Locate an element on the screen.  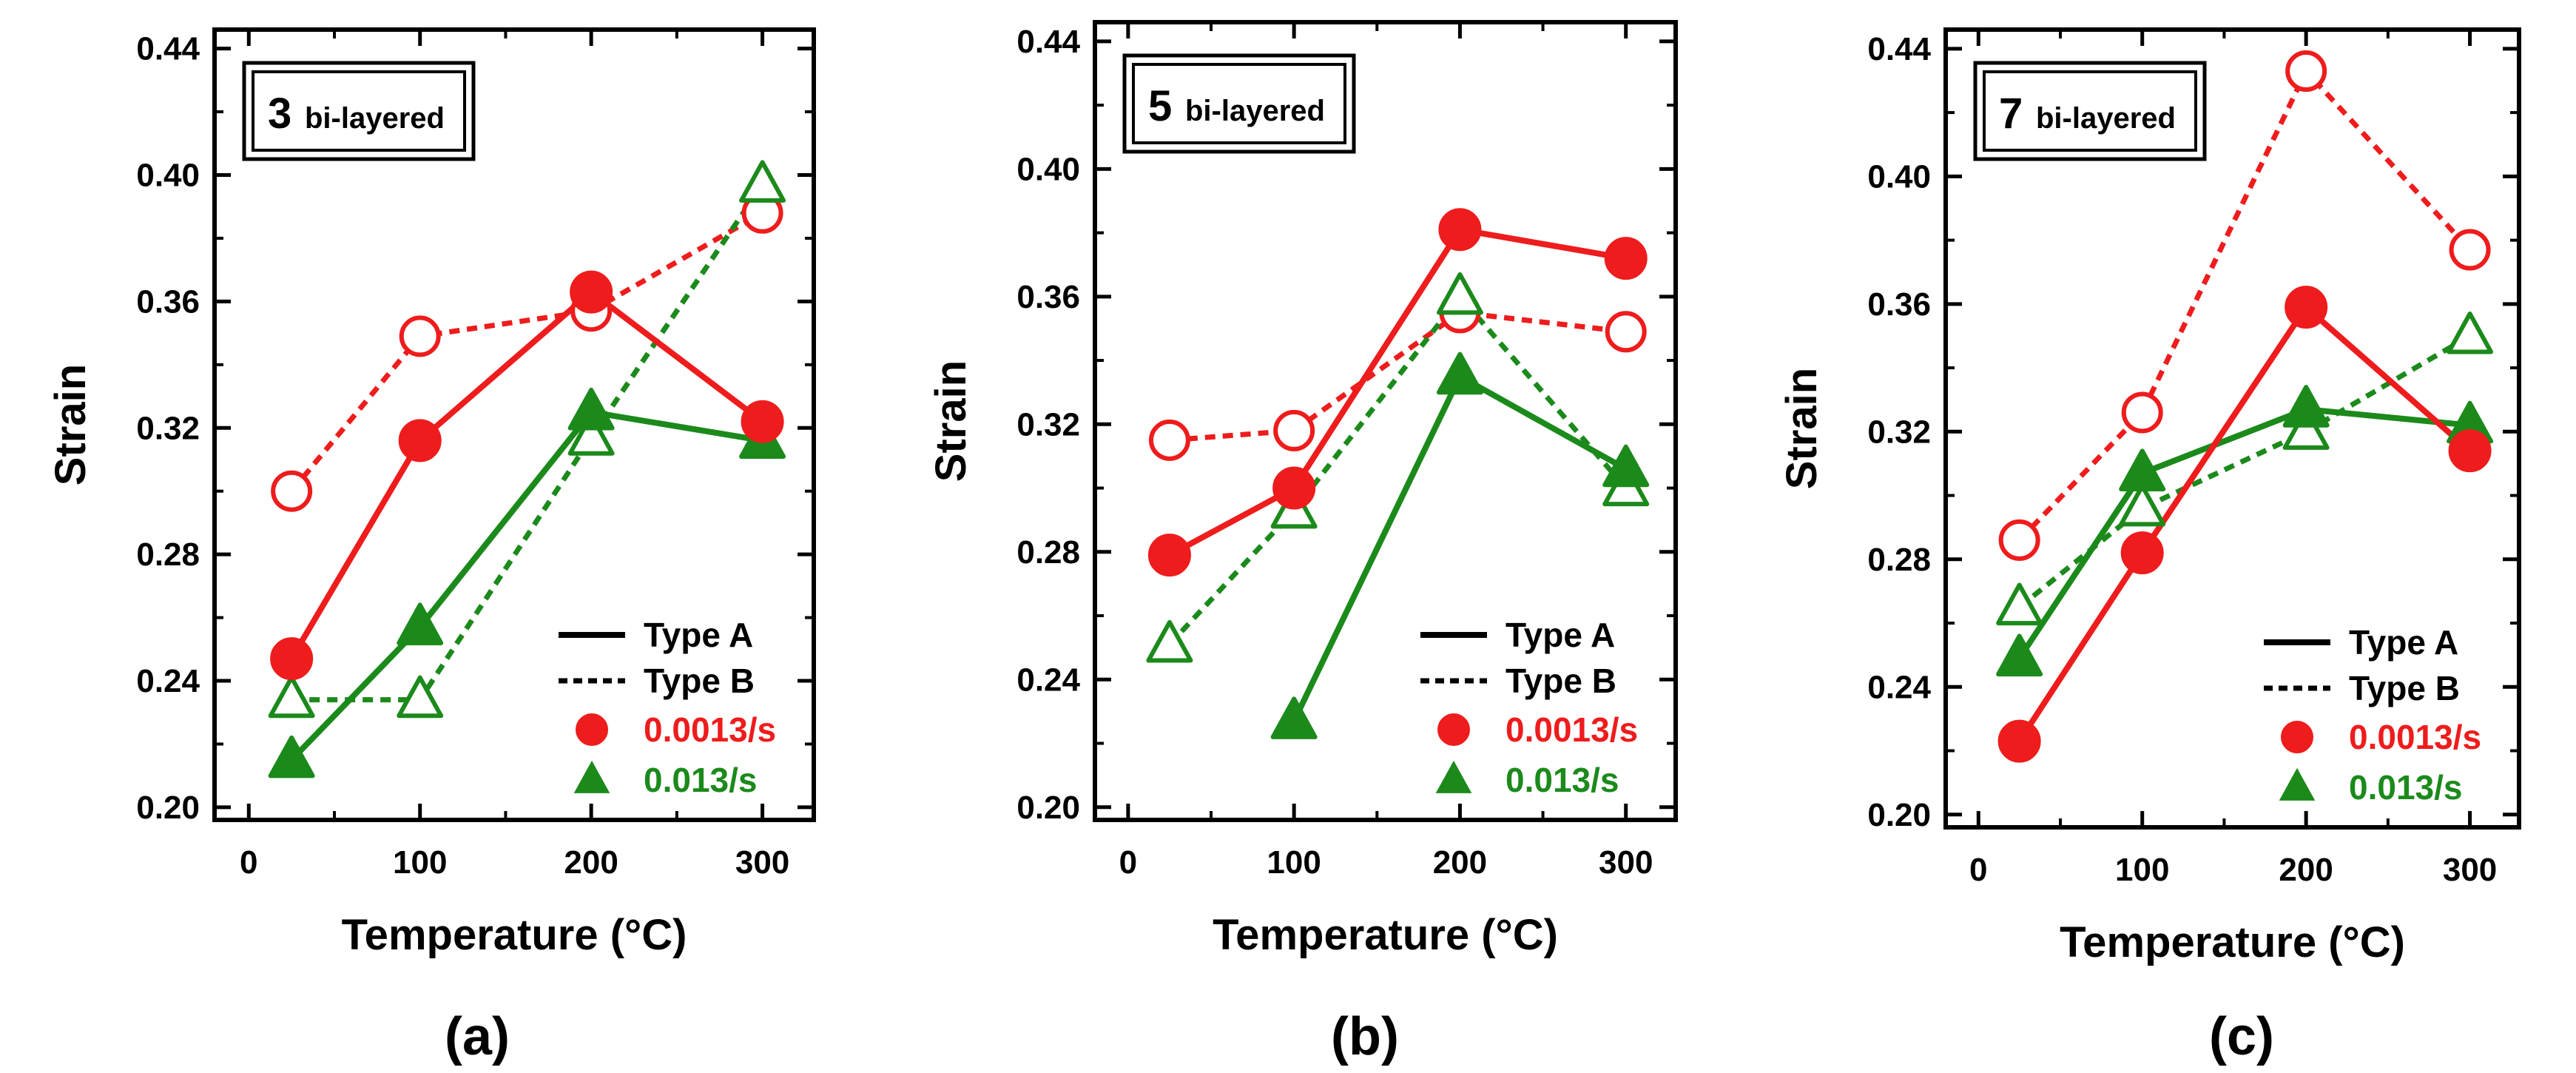
x-tick-label: 200 is located at coordinates (2306, 870).